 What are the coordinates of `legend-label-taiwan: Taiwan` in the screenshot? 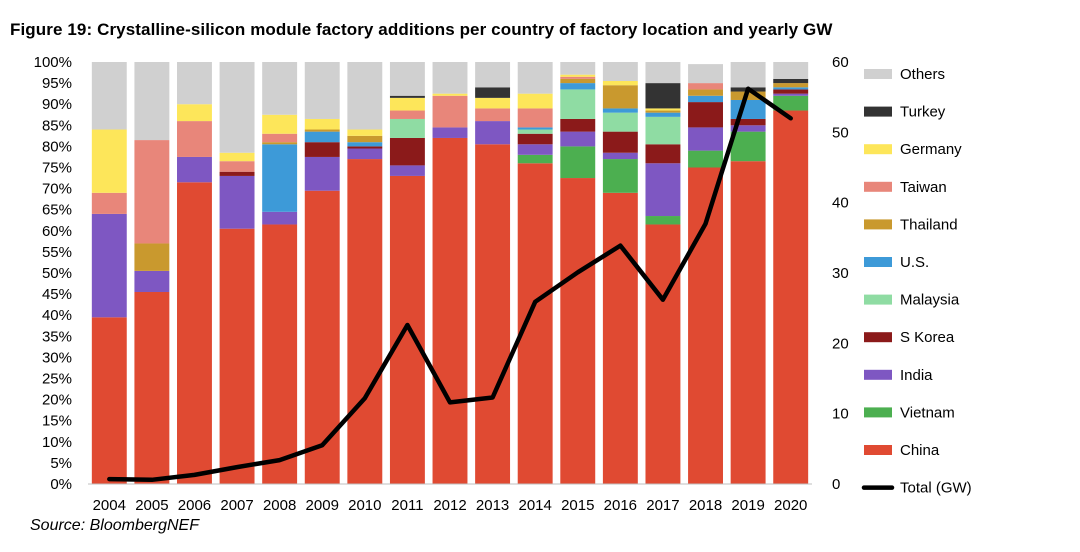 It's located at (923, 187).